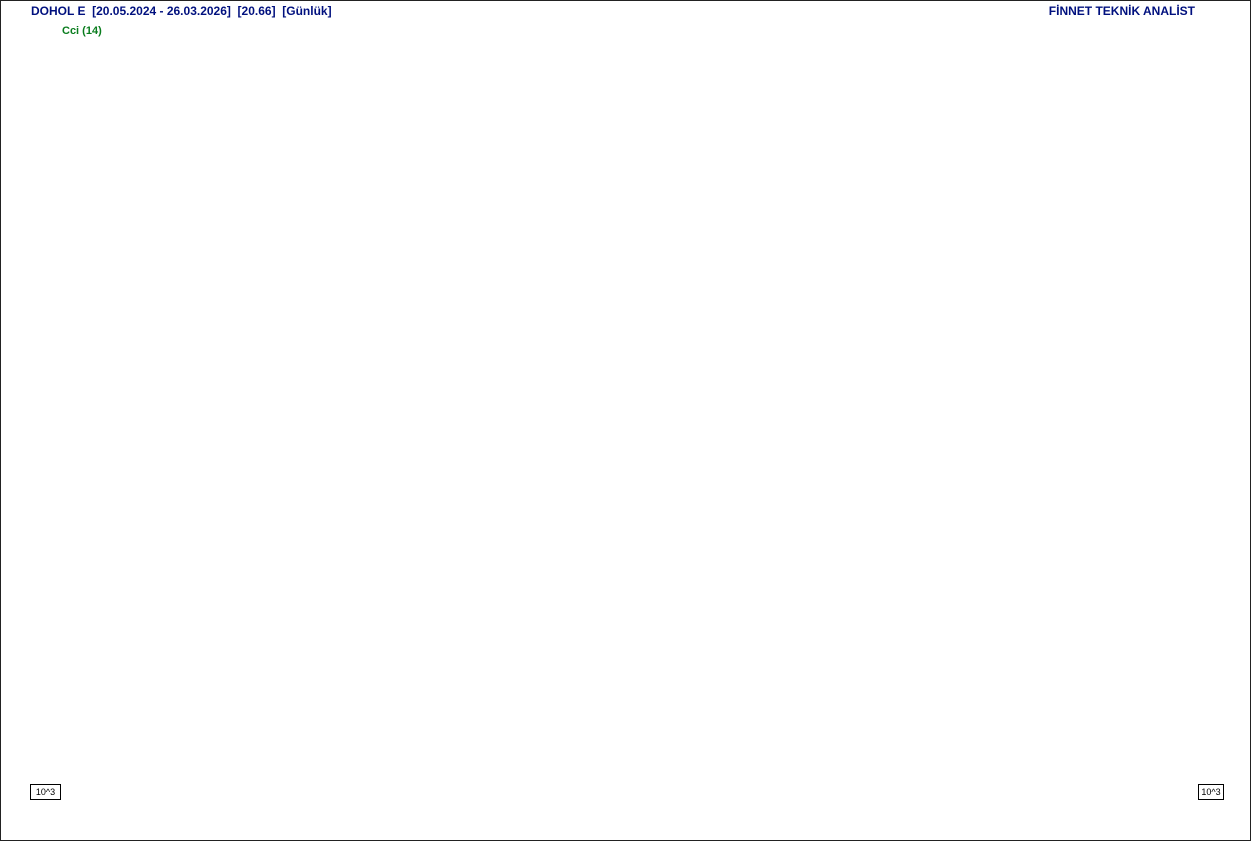  Describe the element at coordinates (45, 792) in the screenshot. I see `volume-scale-box-left: 10^3` at that location.